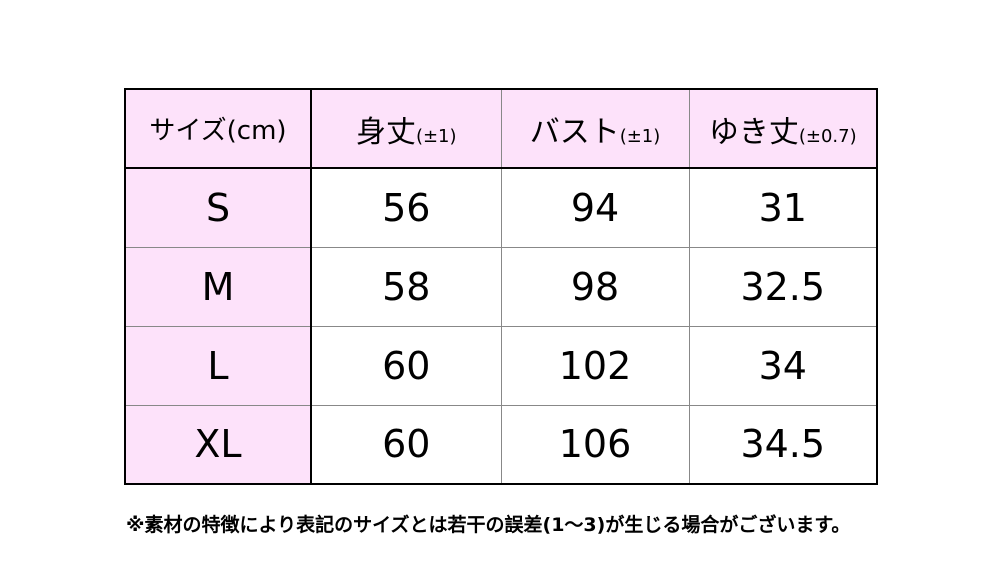 The width and height of the screenshot is (1000, 566). What do you see at coordinates (595, 286) in the screenshot?
I see `value-cell: 98` at bounding box center [595, 286].